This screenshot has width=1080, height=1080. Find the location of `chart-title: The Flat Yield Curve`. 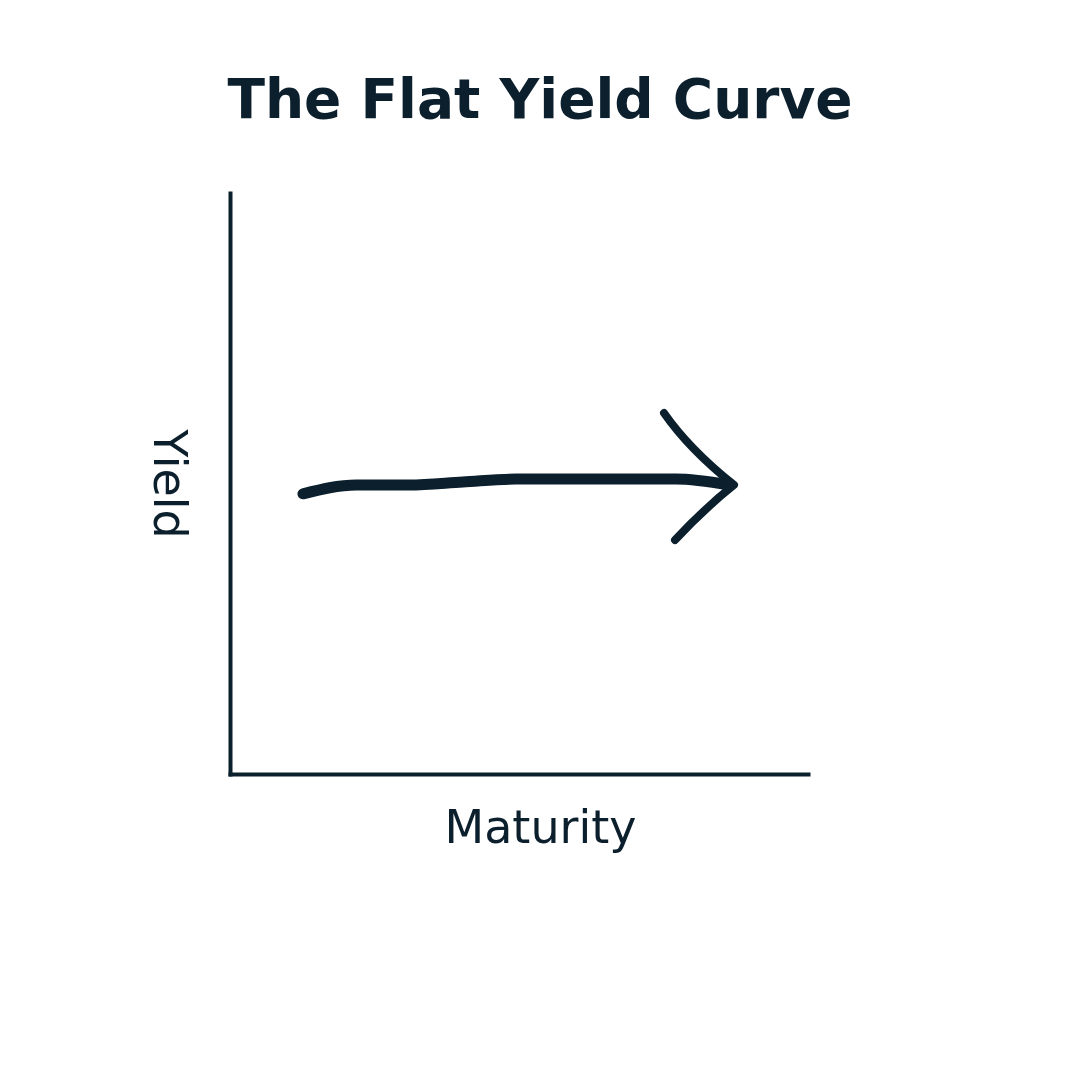

chart-title: The Flat Yield Curve is located at coordinates (540, 99).